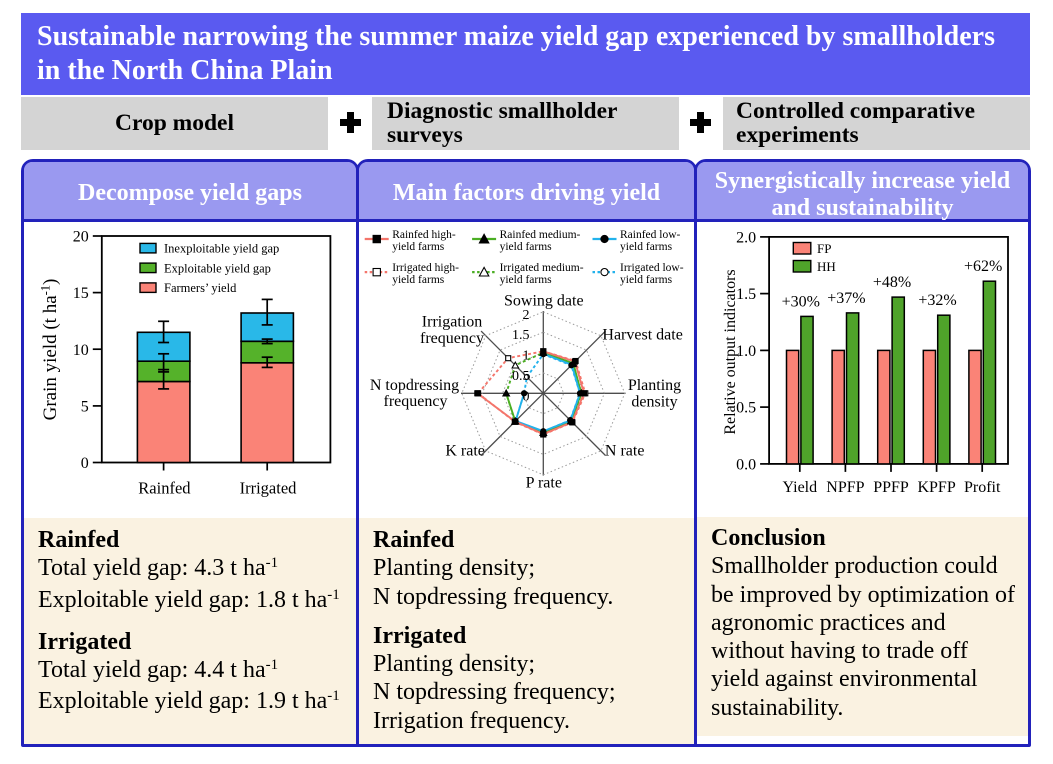 This screenshot has width=1053, height=764. What do you see at coordinates (937, 300) in the screenshot?
I see `svg-text: +32%` at bounding box center [937, 300].